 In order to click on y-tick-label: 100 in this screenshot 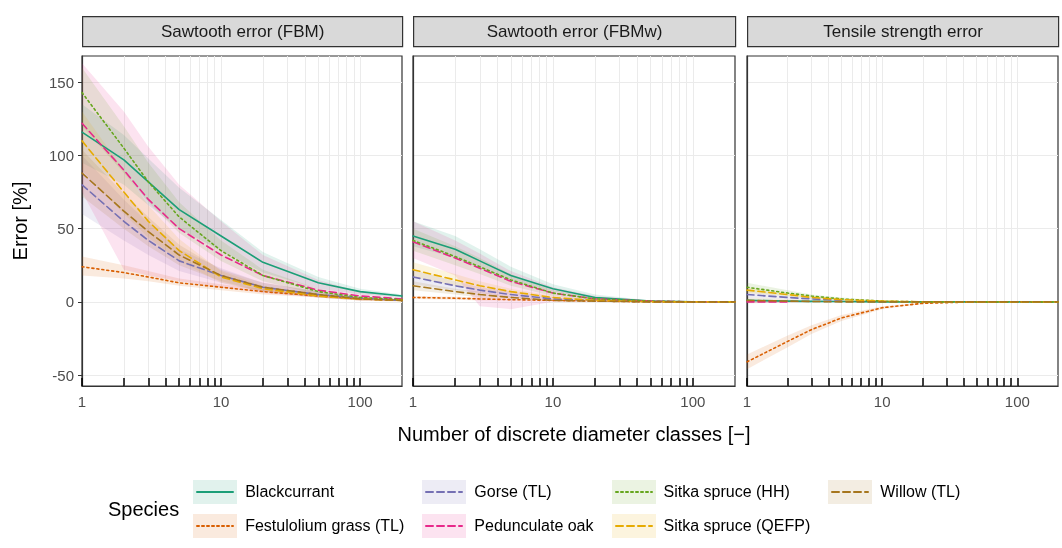, I will do `click(61, 156)`.